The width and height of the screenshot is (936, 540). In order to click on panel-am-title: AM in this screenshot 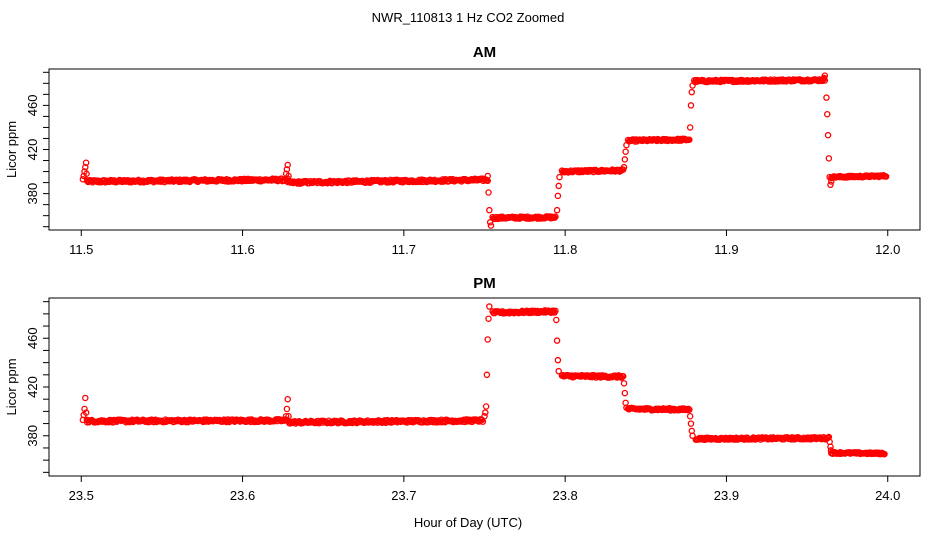, I will do `click(484, 52)`.